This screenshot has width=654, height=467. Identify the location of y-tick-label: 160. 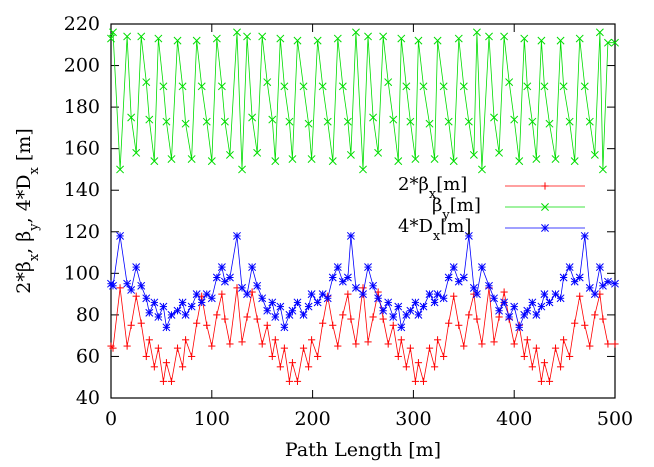
(82, 149).